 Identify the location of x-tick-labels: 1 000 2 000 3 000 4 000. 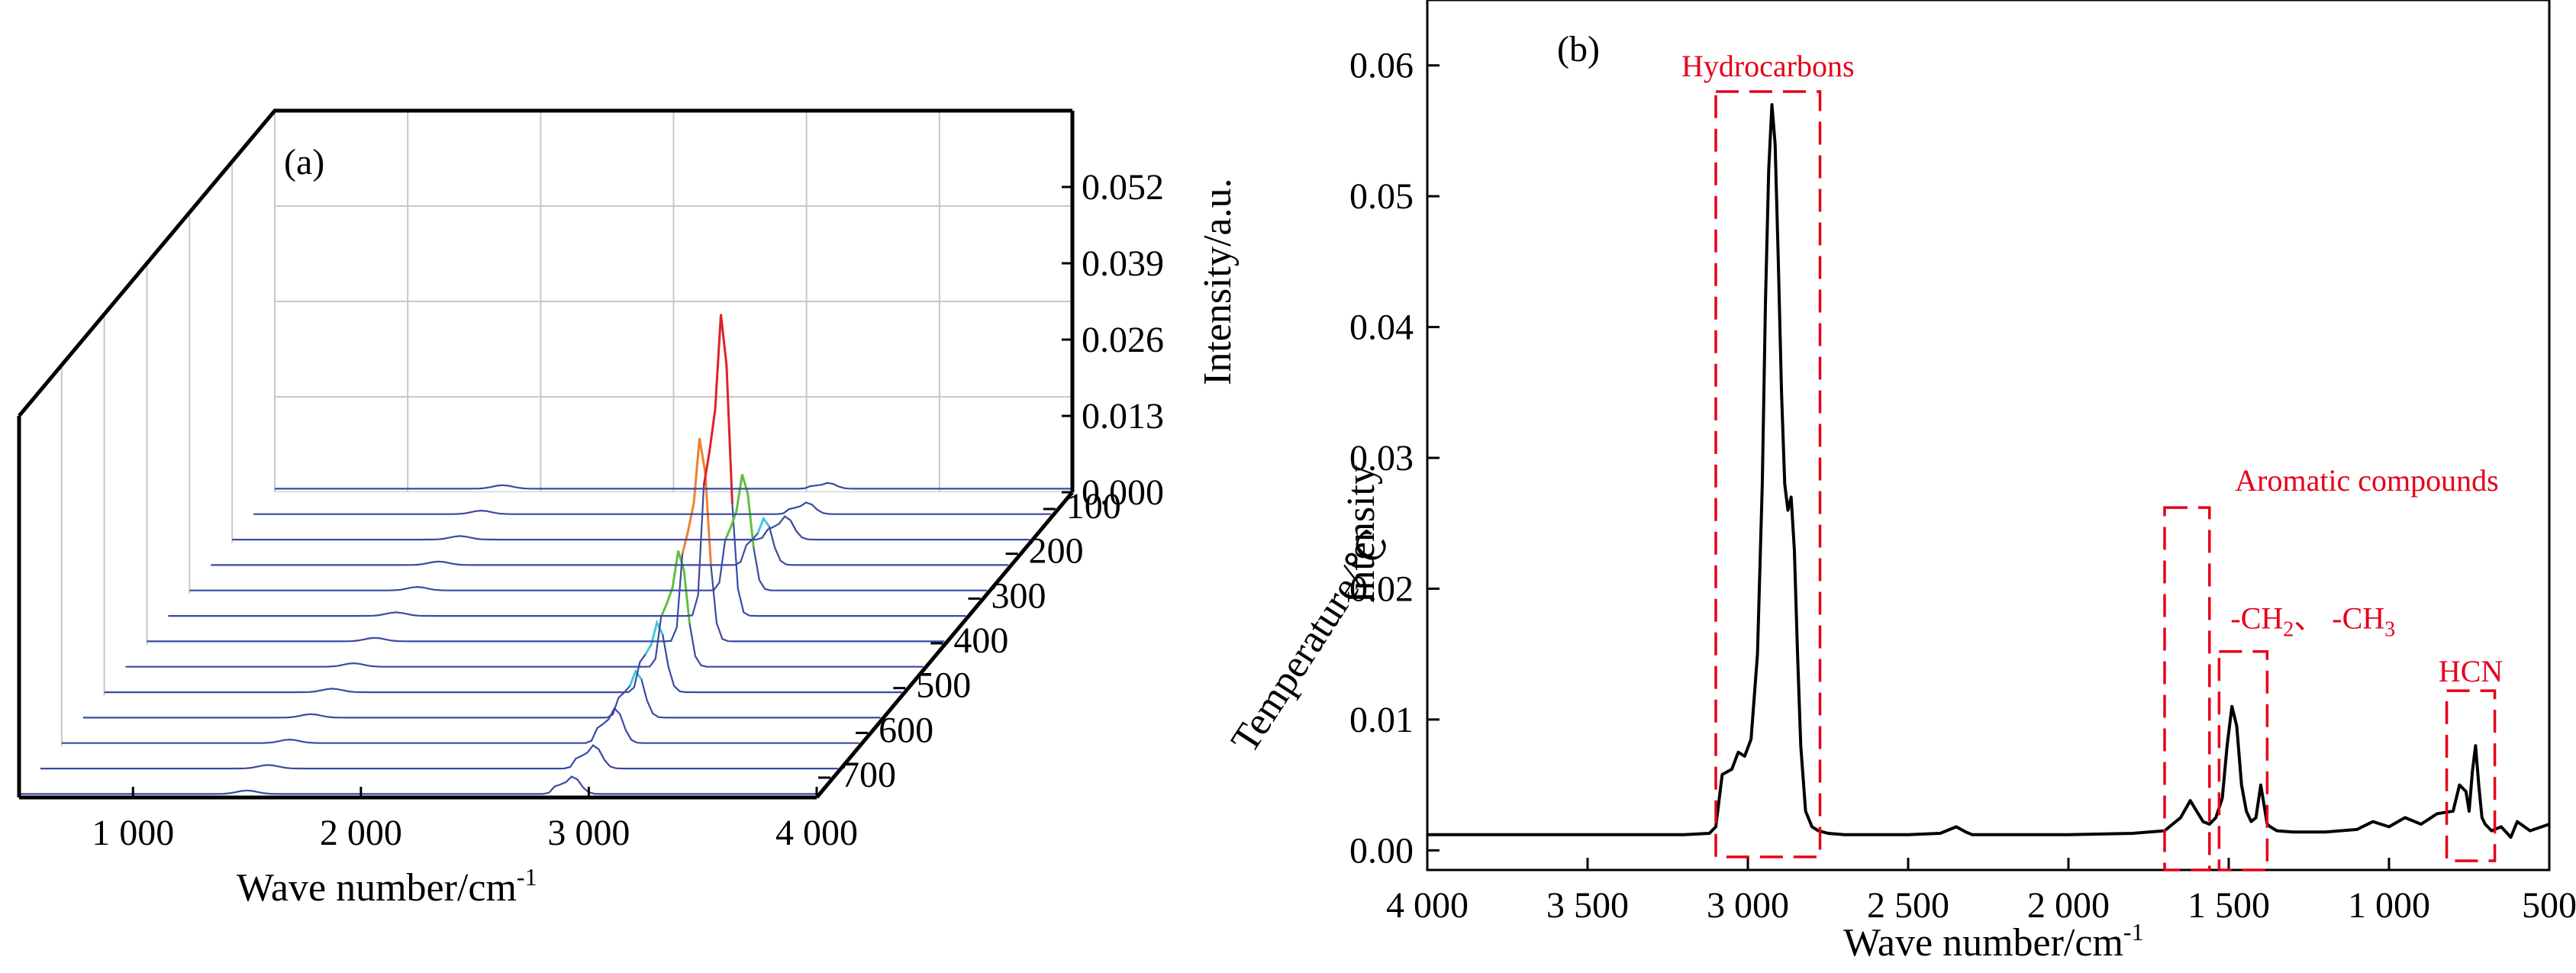
(475, 820).